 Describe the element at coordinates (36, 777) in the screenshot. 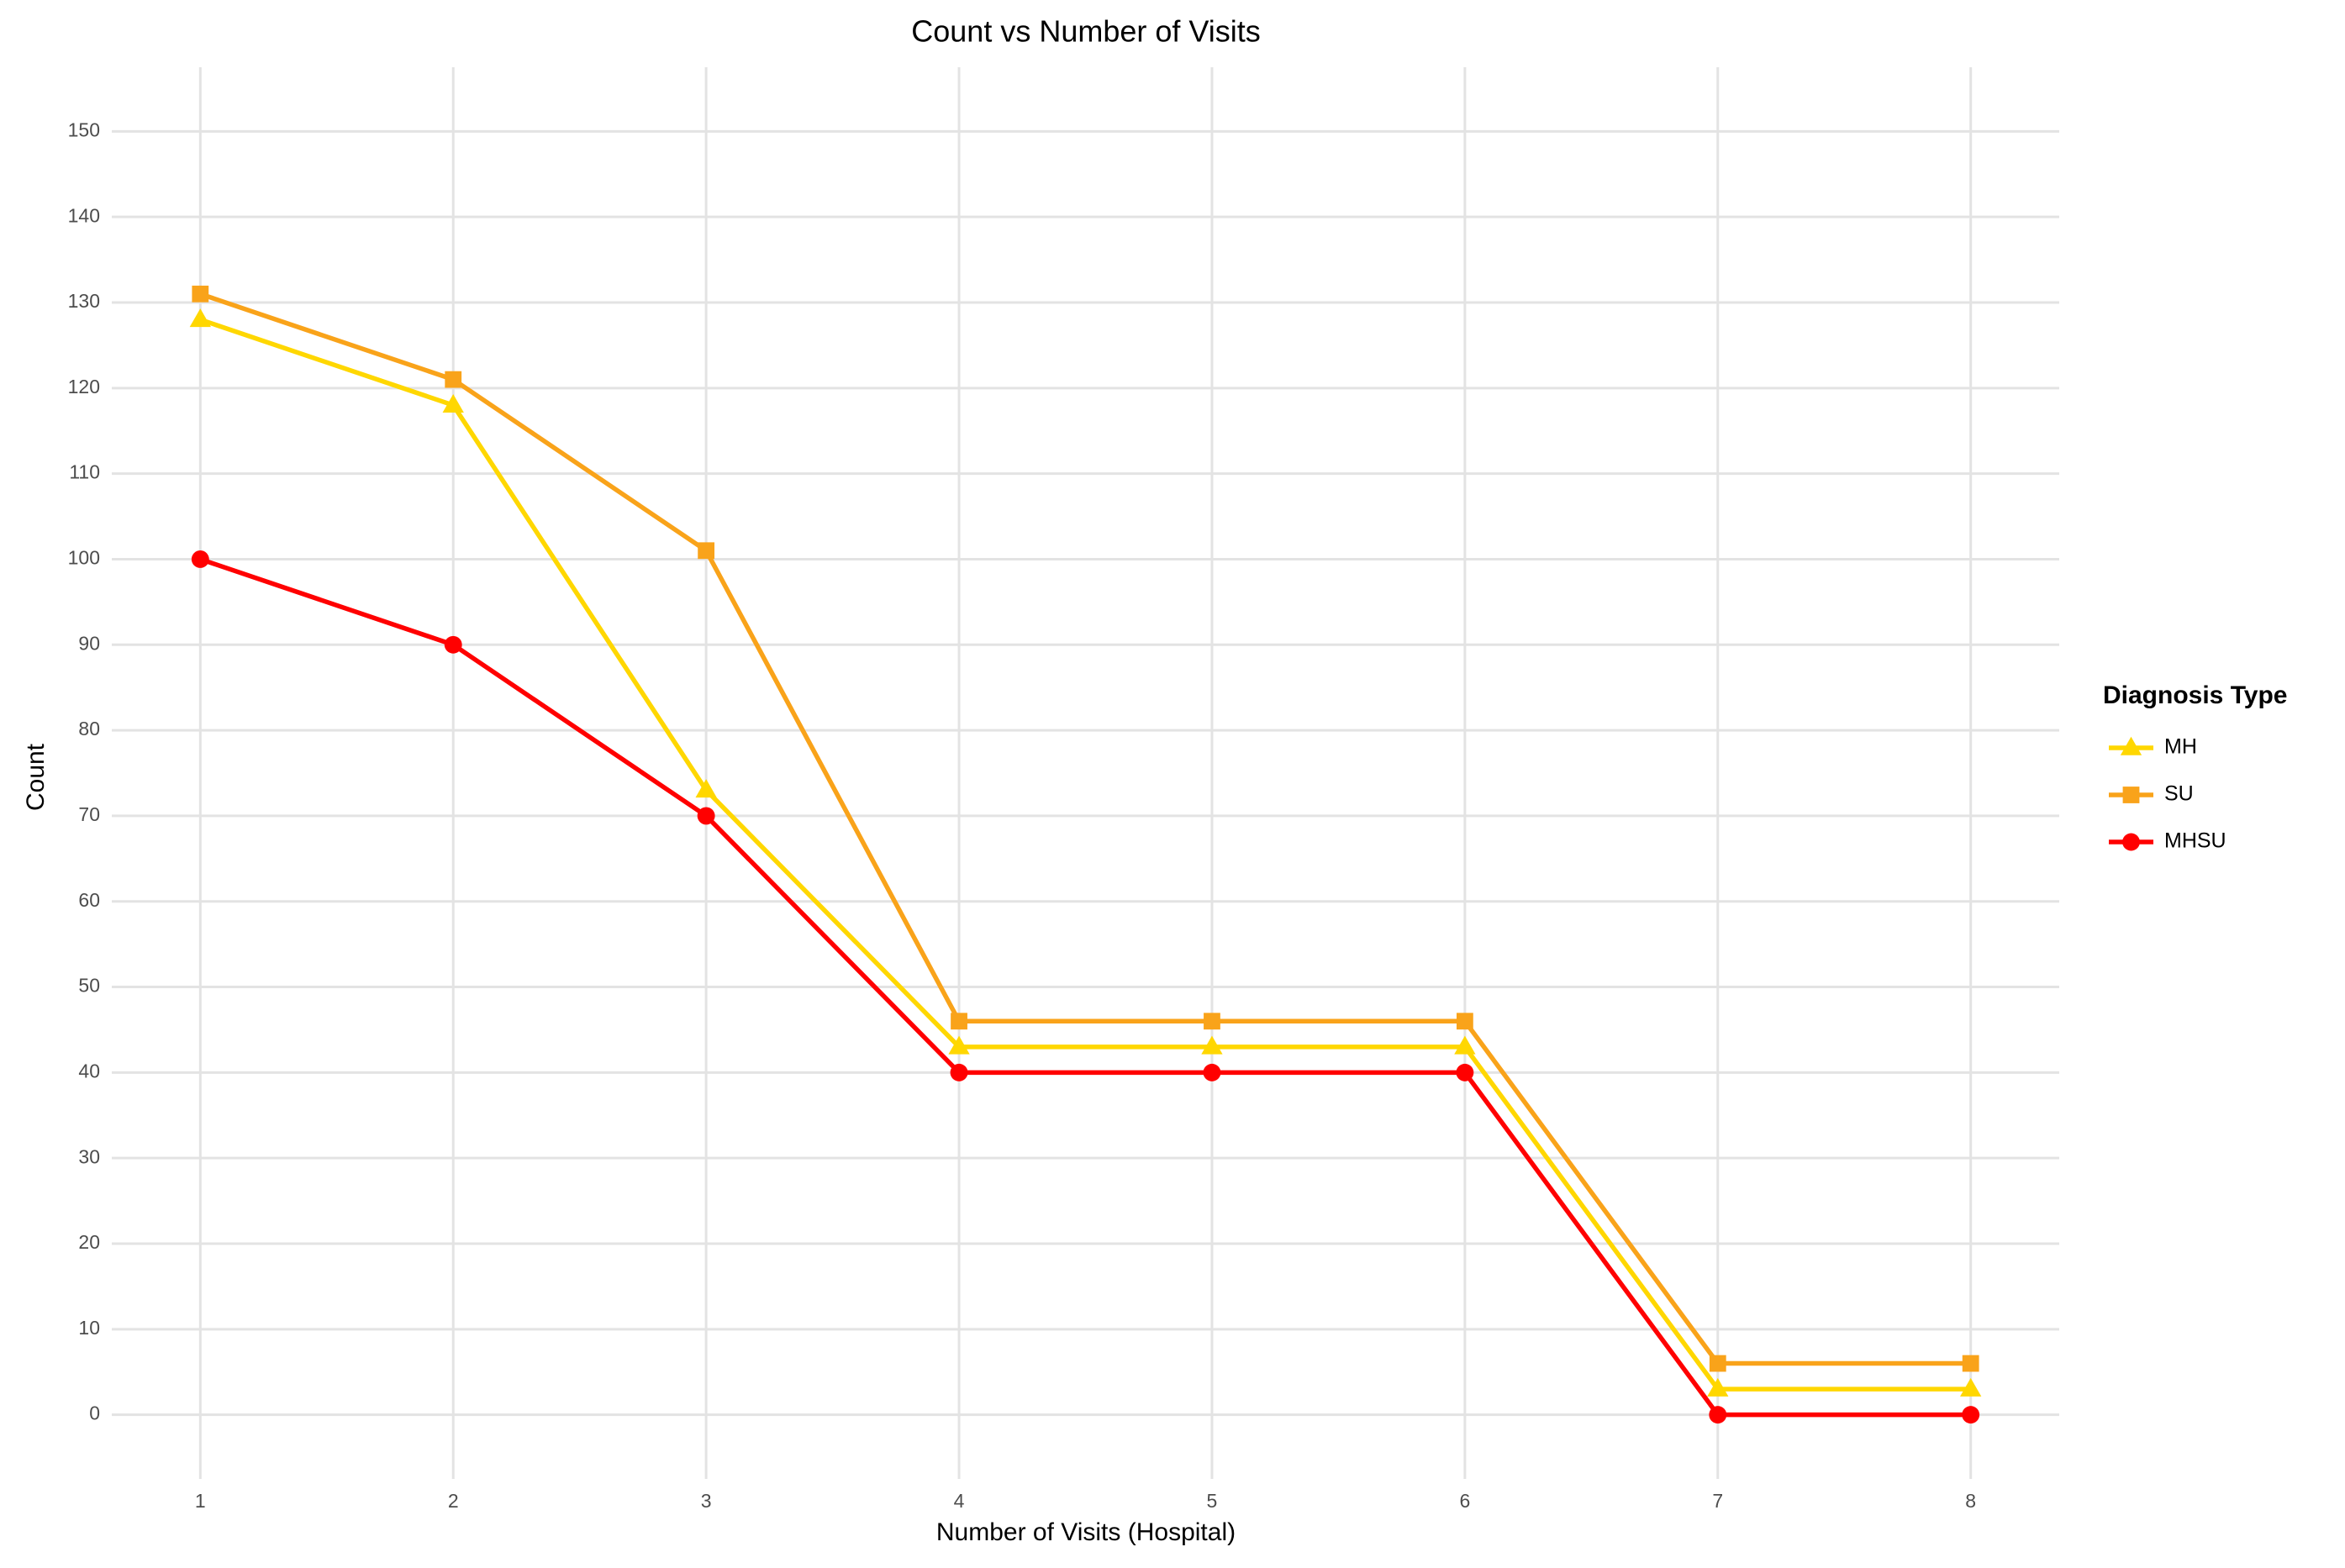

I see `y-axis-label: Count` at that location.